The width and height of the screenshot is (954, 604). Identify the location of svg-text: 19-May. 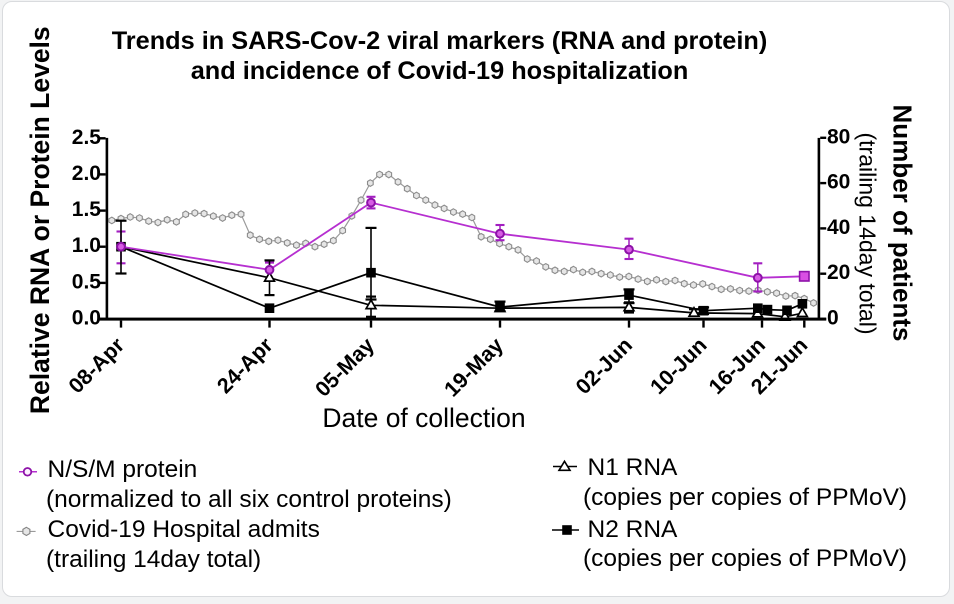
(474, 367).